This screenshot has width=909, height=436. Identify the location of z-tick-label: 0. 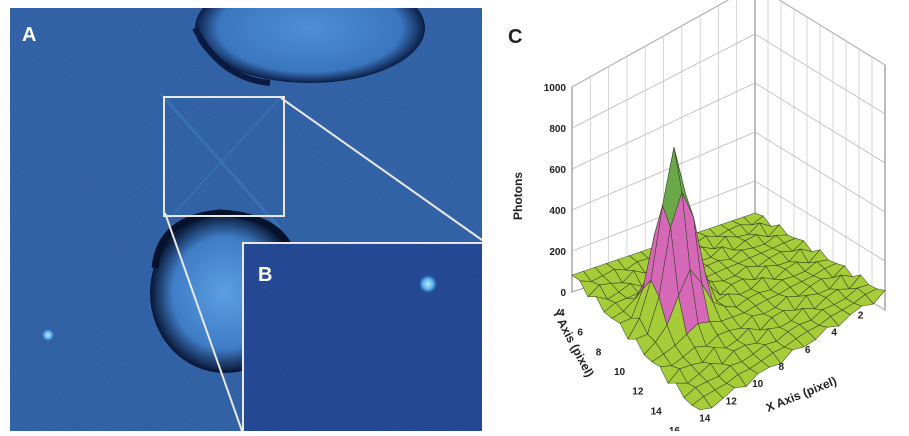
(563, 293).